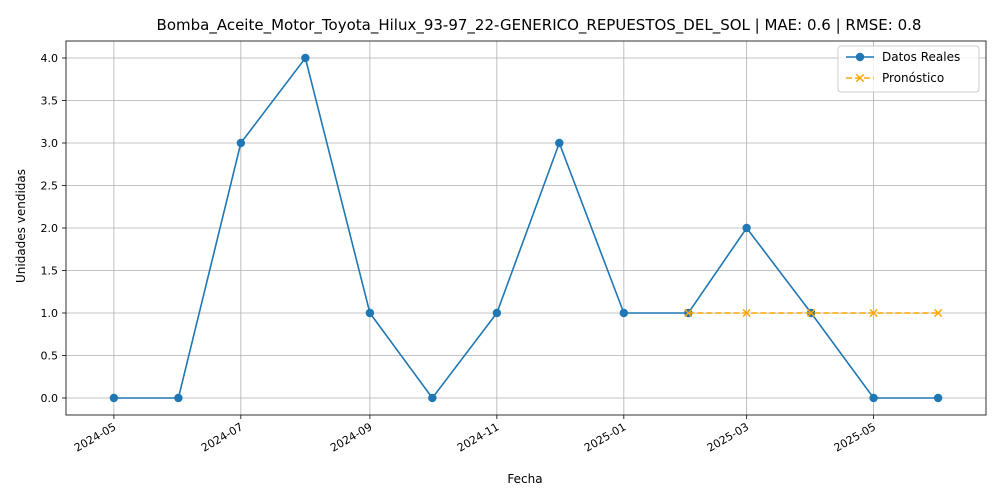  Describe the element at coordinates (351, 437) in the screenshot. I see `x-tick-label: 2024-09` at that location.